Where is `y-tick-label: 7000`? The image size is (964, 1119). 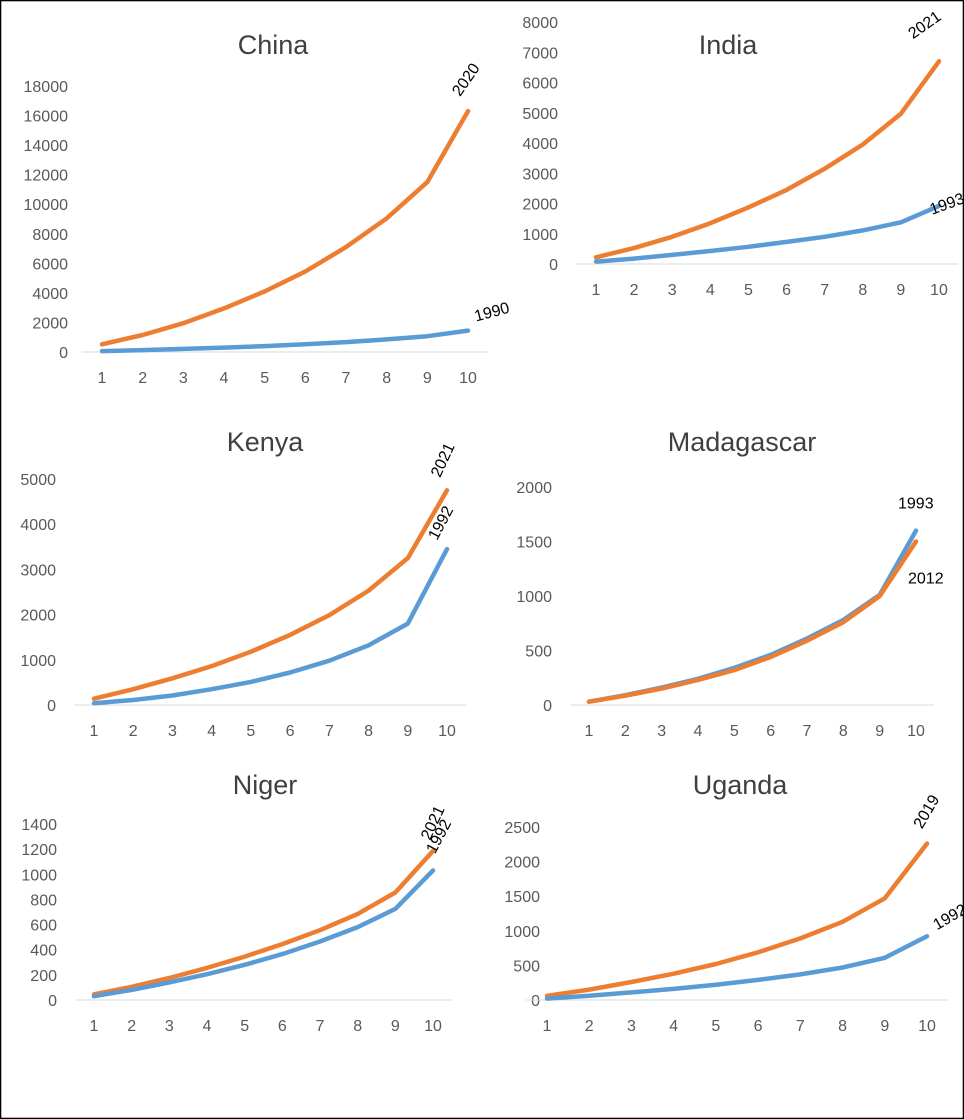 y-tick-label: 7000 is located at coordinates (540, 53).